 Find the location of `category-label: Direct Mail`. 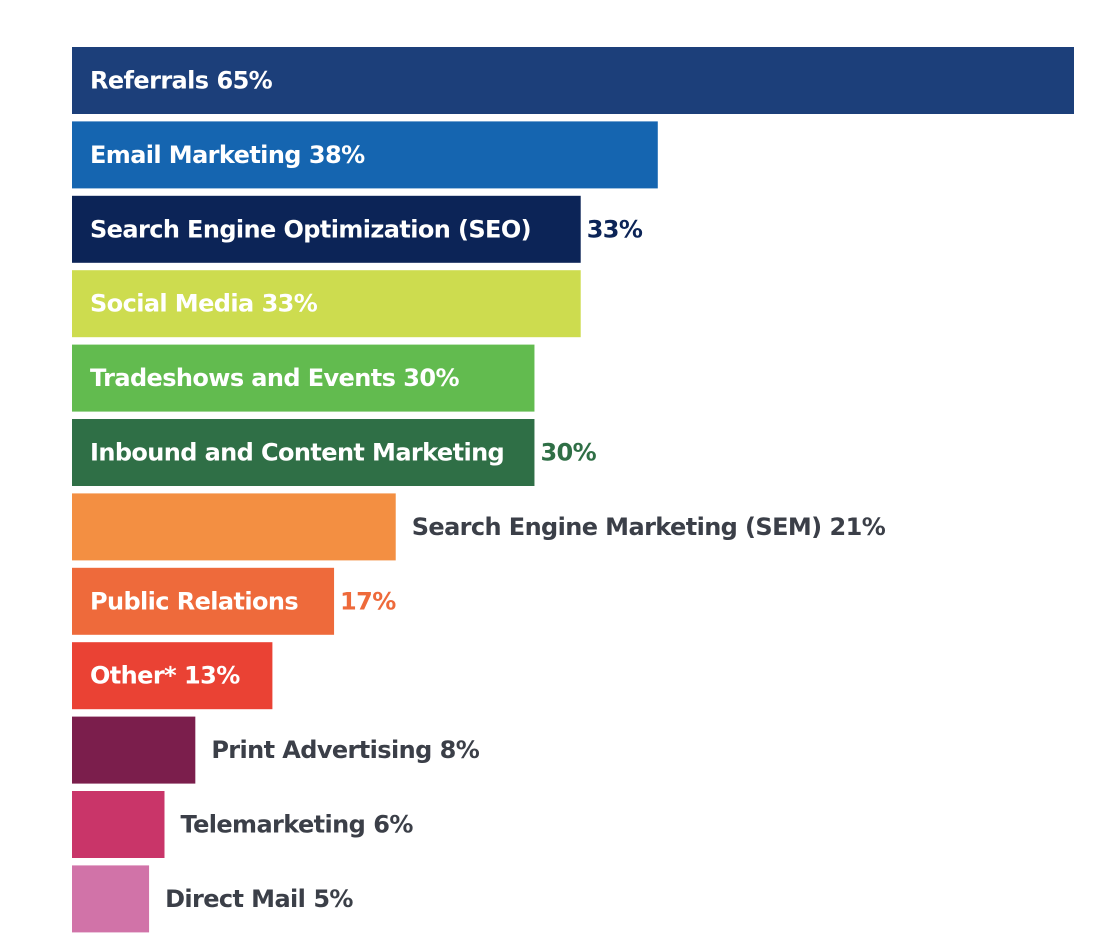

category-label: Direct Mail is located at coordinates (235, 899).